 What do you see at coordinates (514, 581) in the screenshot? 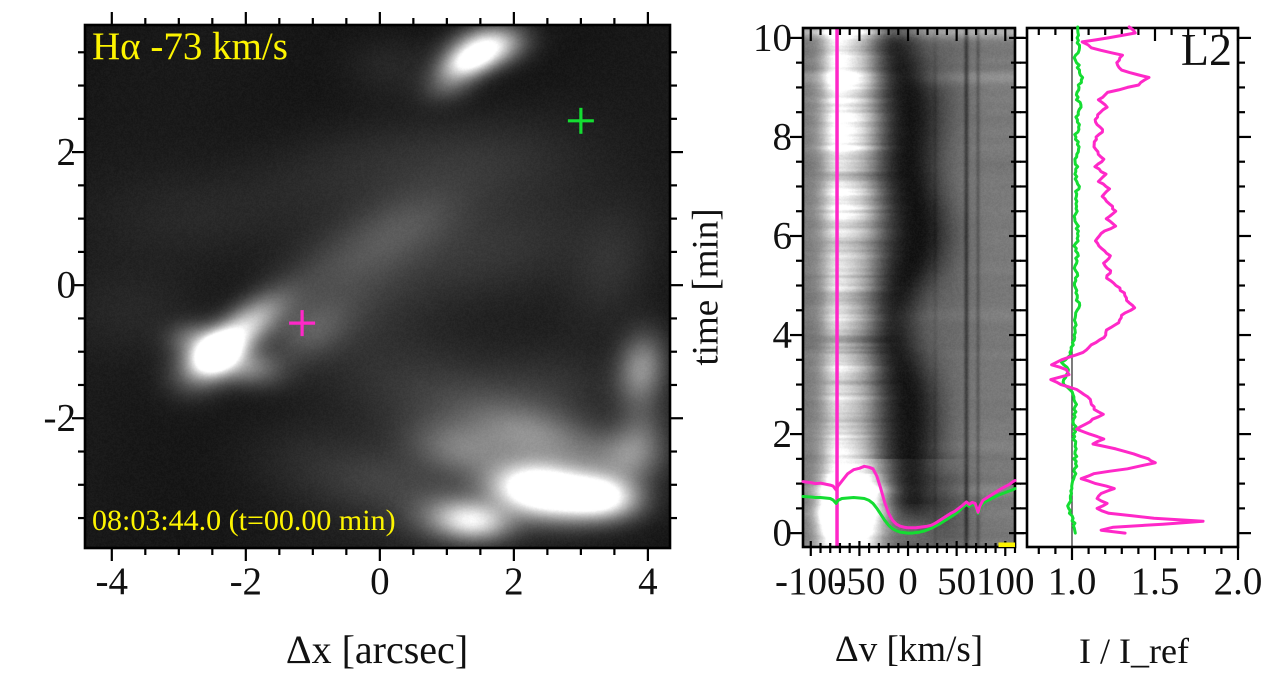
I see `x-tick-label: 2` at bounding box center [514, 581].